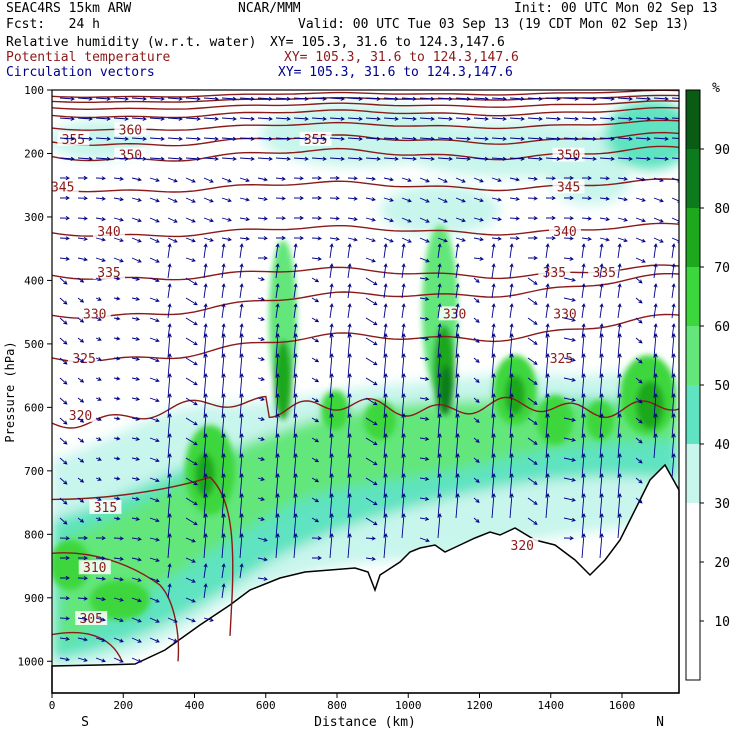 Image resolution: width=740 pixels, height=740 pixels. Describe the element at coordinates (88, 57) in the screenshot. I see `field-theta-name: Potential temperature` at that location.